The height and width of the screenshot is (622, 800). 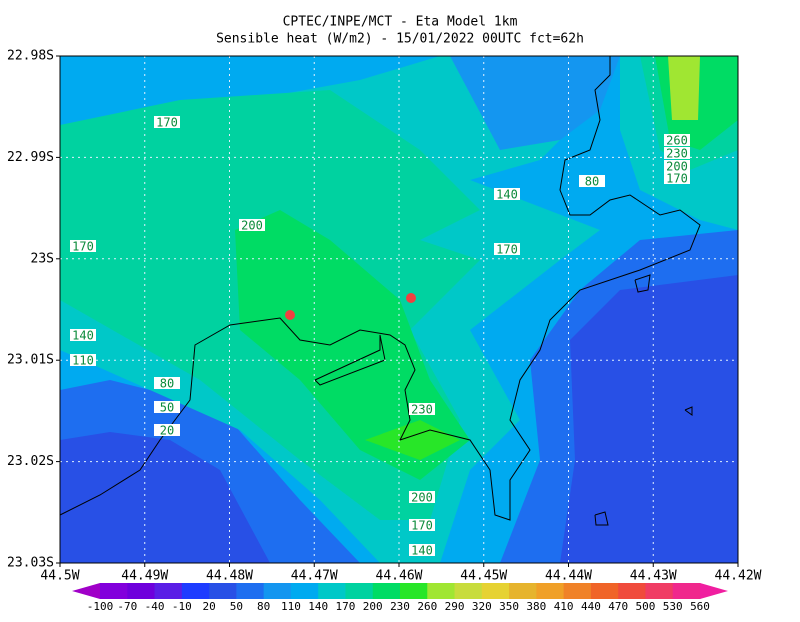 I want to click on colorbar-label: 560, so click(x=700, y=606).